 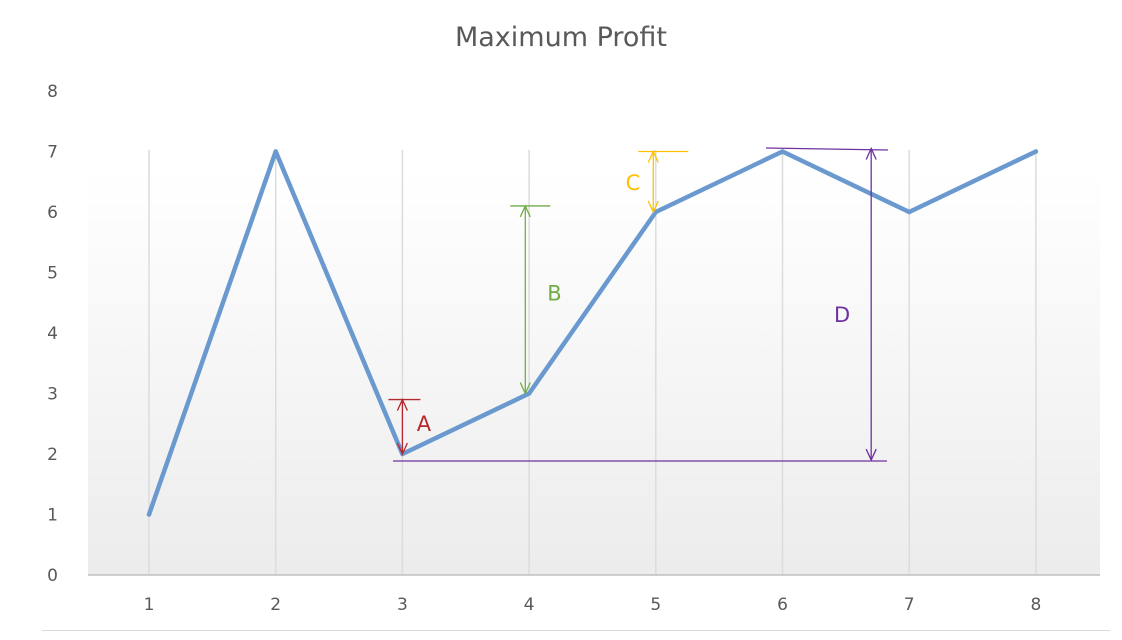 I want to click on x-tick-label-1: 1, so click(x=149, y=605).